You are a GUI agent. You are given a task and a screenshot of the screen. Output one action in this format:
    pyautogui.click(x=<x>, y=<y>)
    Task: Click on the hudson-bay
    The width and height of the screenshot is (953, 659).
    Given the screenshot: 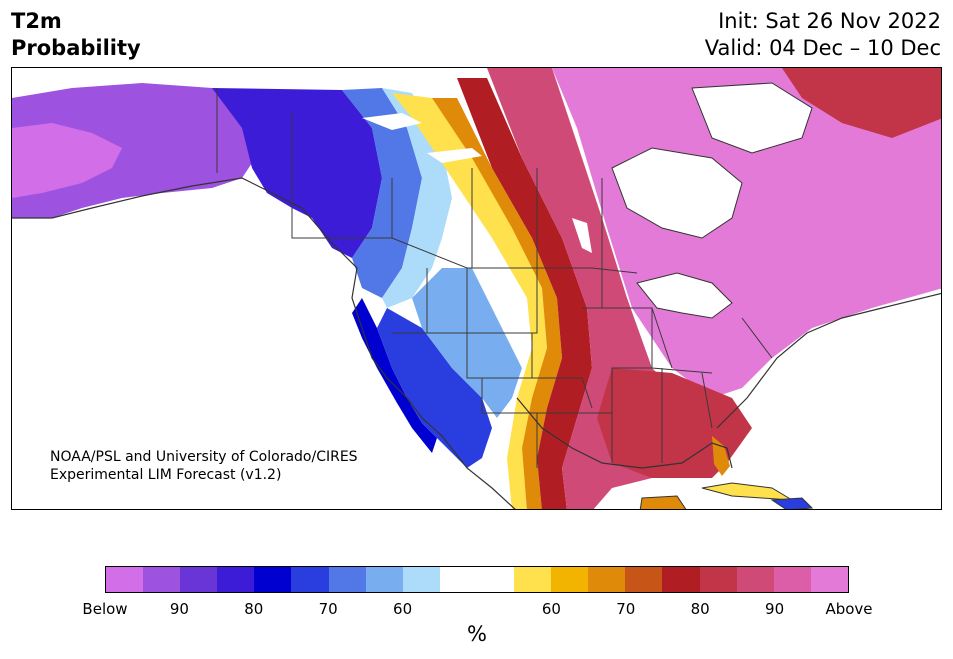 What is the action you would take?
    pyautogui.click(x=677, y=193)
    